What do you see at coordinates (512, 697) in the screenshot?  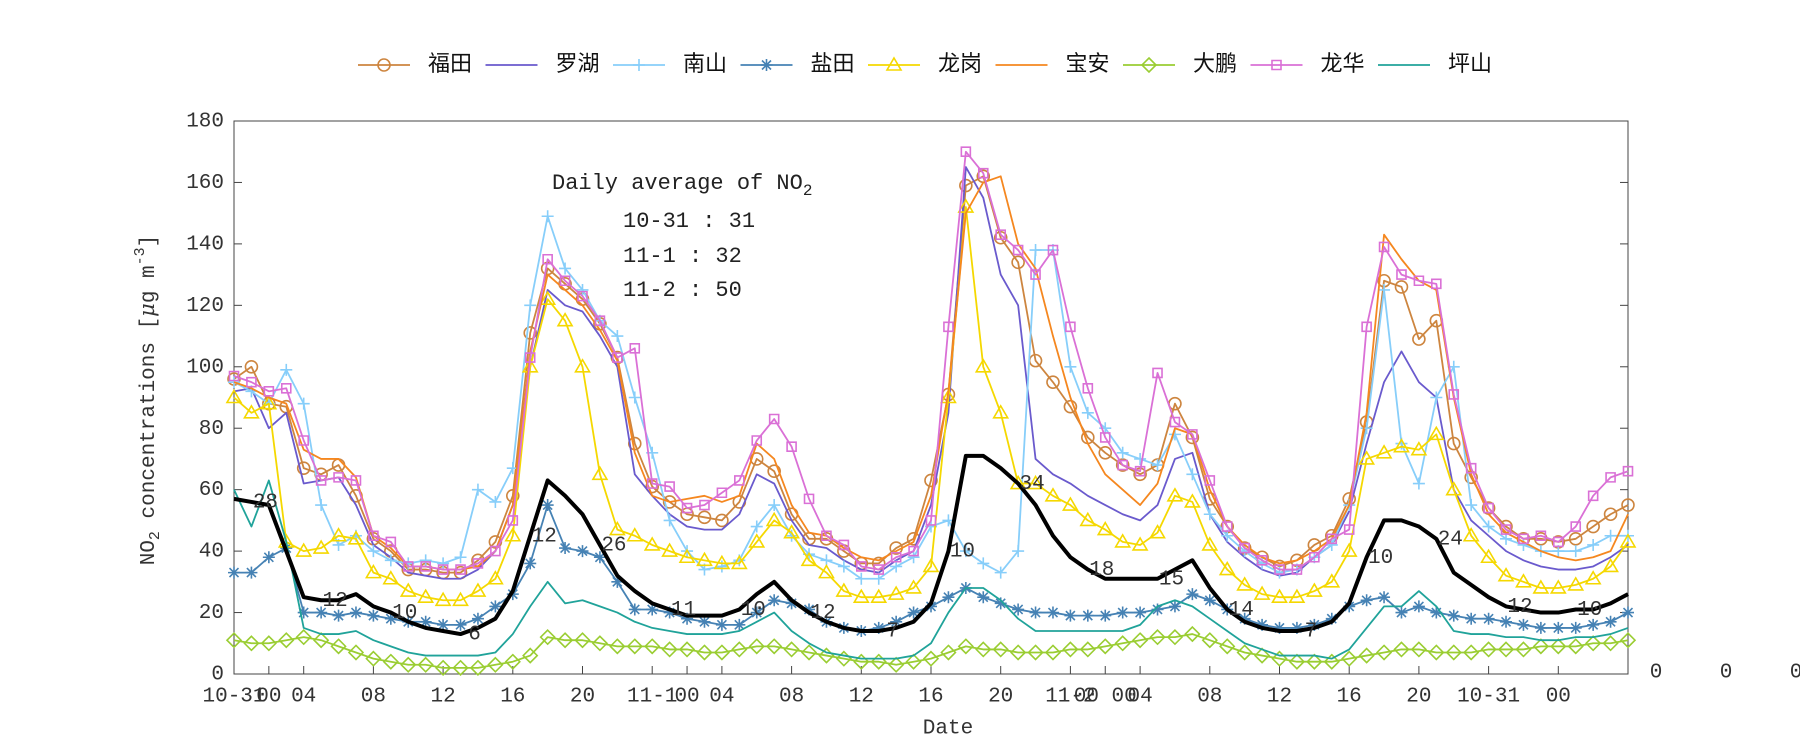 I see `x-tick-label: 16` at bounding box center [512, 697].